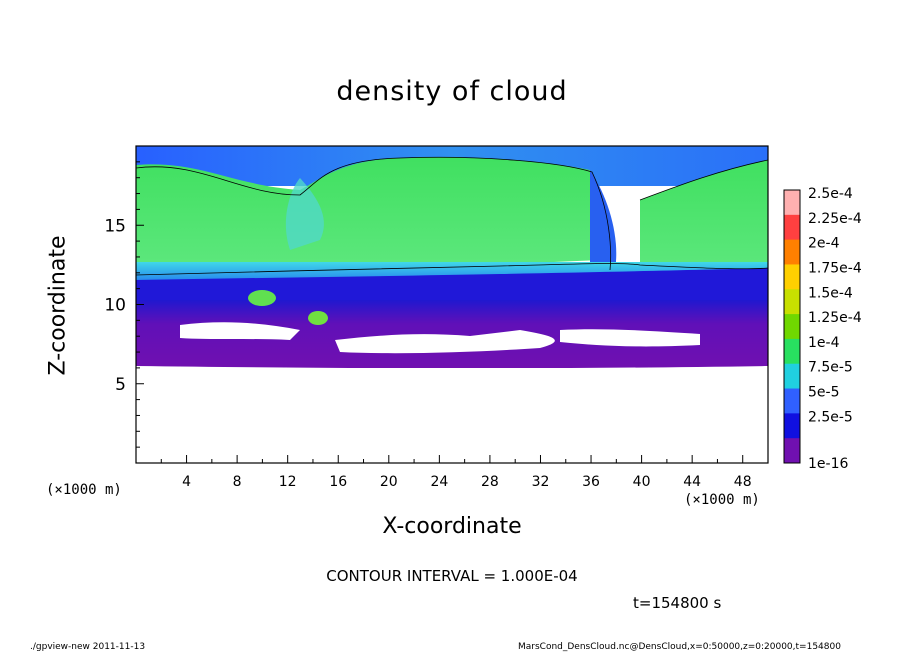  Describe the element at coordinates (824, 343) in the screenshot. I see `colorbar-label: 1e-4` at that location.